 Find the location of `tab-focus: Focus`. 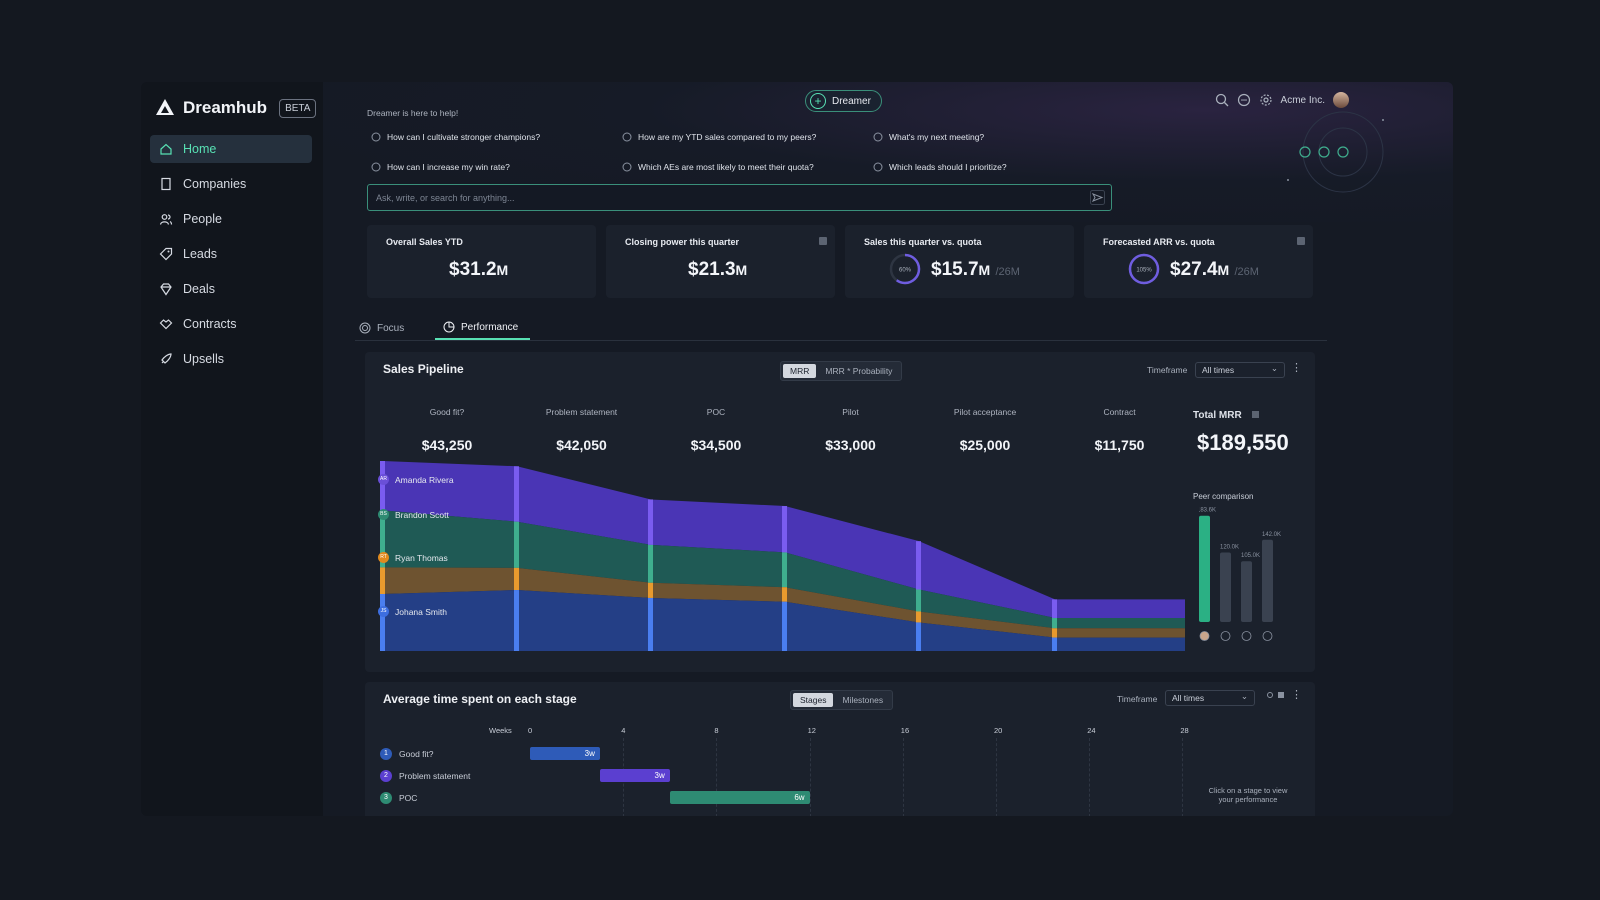

tab-focus: Focus is located at coordinates (381, 328).